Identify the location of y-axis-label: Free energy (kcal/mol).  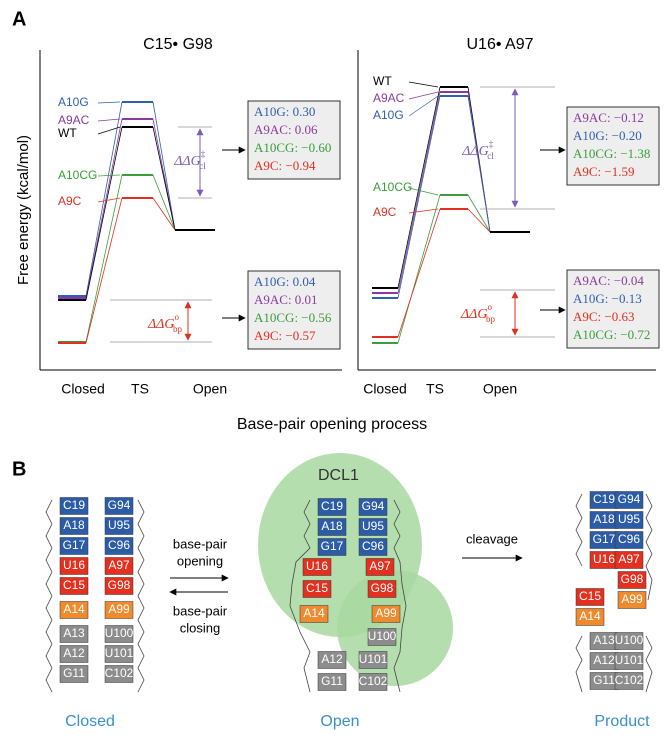
(23, 210).